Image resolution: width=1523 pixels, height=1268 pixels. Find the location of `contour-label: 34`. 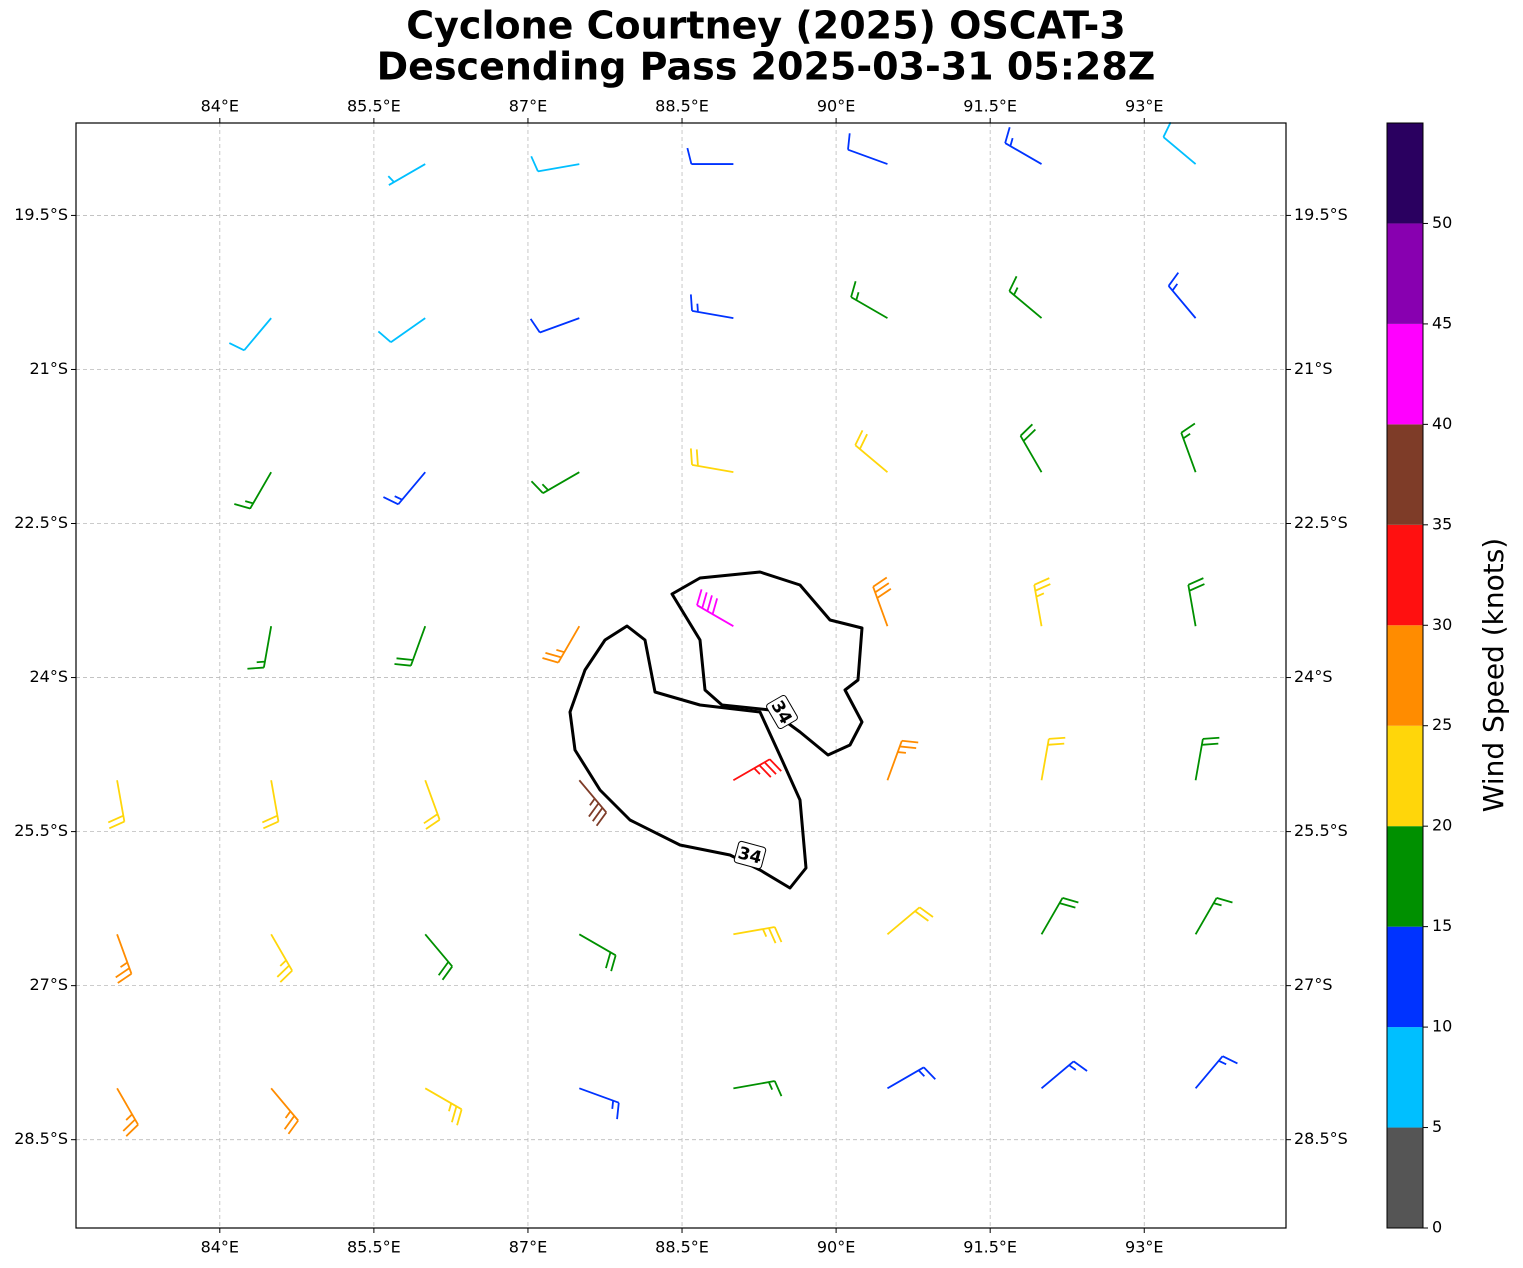

contour-label: 34 is located at coordinates (750, 855).